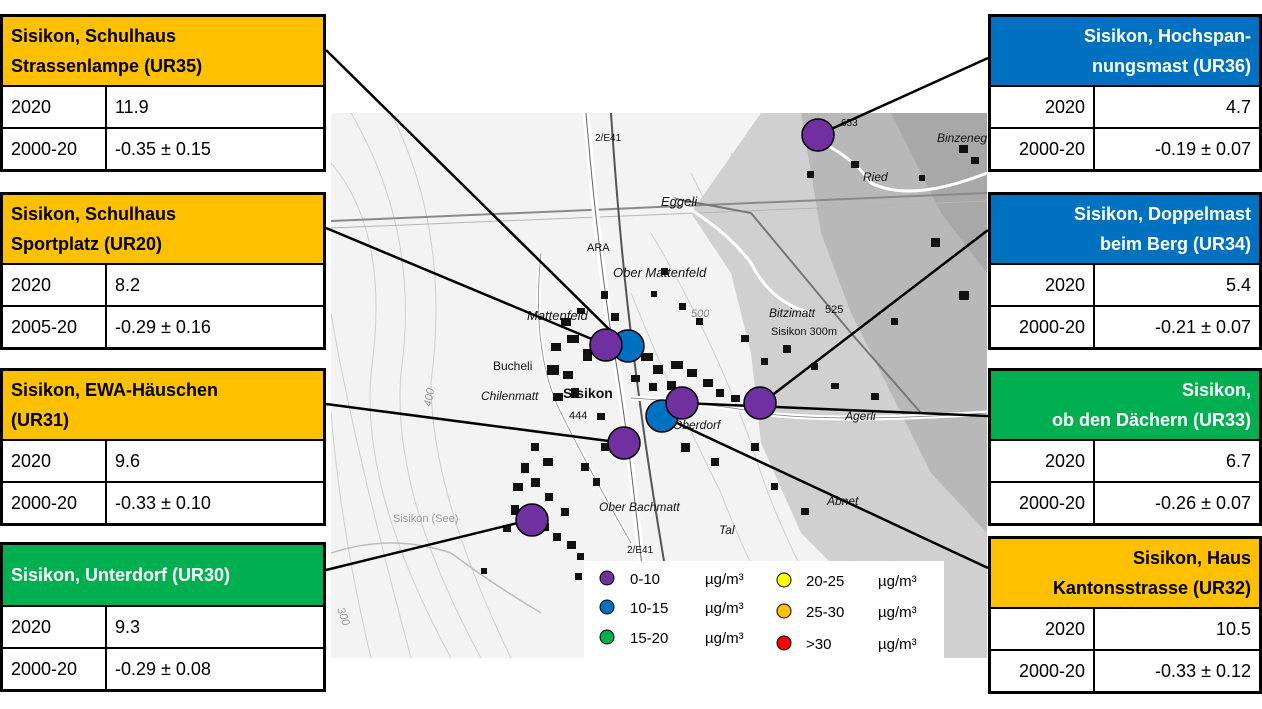  Describe the element at coordinates (1125, 148) in the screenshot. I see `table-row: 2000-20 -0.19 ± 0.07` at that location.